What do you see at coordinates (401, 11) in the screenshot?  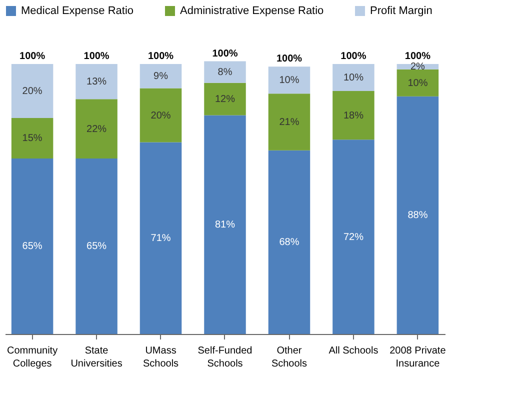 I see `legend-label: Profit Margin` at bounding box center [401, 11].